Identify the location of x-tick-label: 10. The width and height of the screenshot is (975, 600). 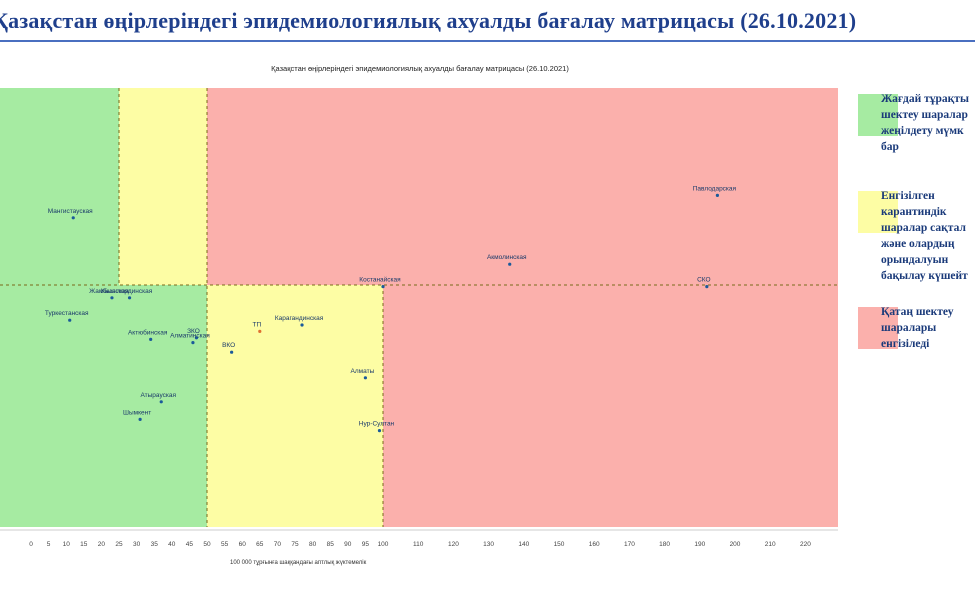
(67, 544).